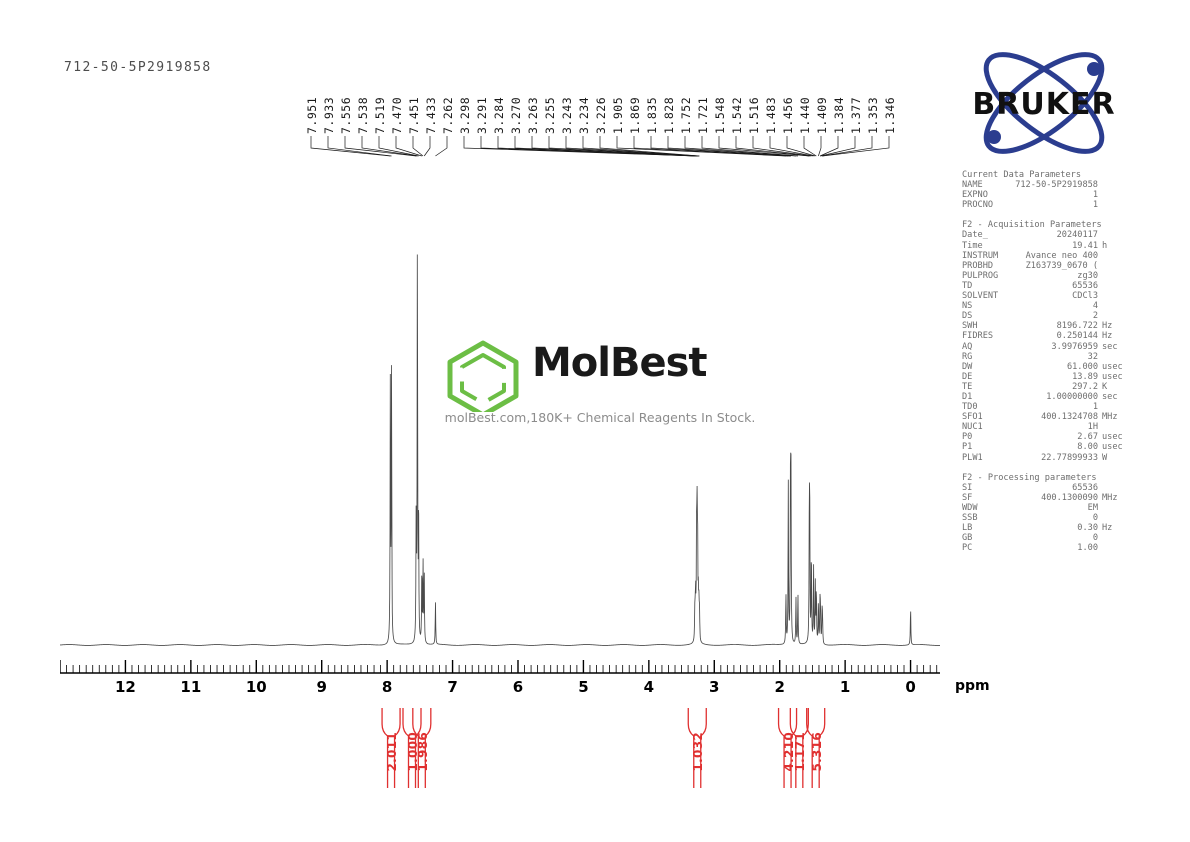 This screenshot has height=842, width=1190. Describe the element at coordinates (1052, 306) in the screenshot. I see `param-row: NS 4` at that location.